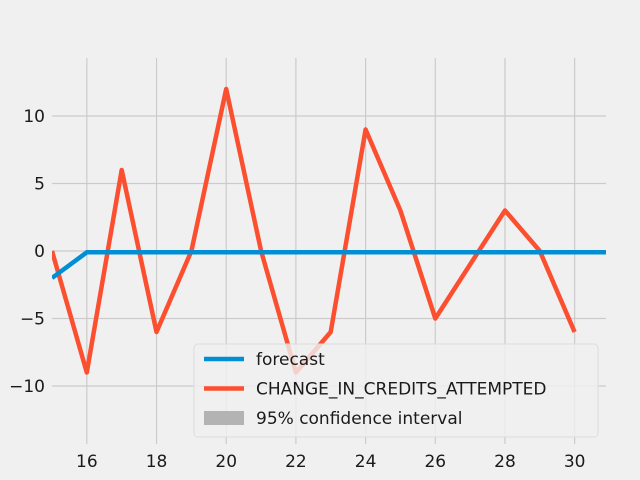 Image resolution: width=640 pixels, height=480 pixels. What do you see at coordinates (27, 387) in the screenshot?
I see `y-tick-label: −10` at bounding box center [27, 387].